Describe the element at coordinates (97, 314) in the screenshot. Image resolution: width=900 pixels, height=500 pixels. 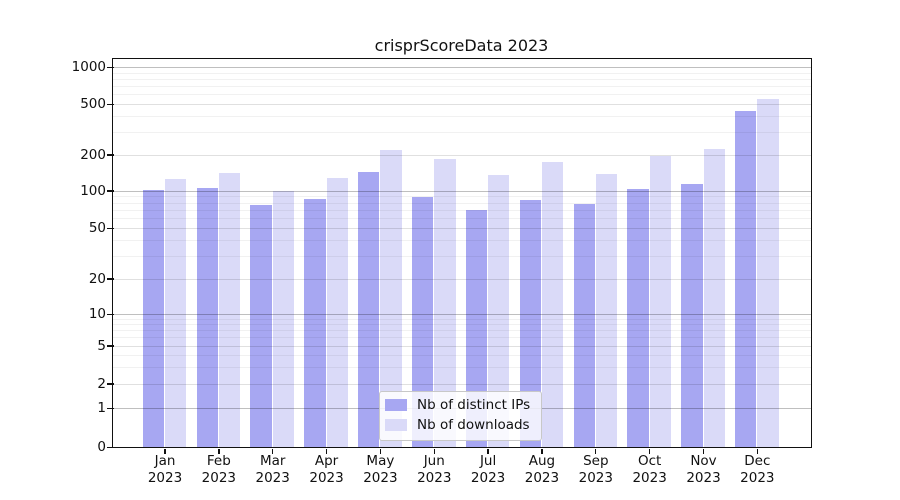
I see `y-tick-label: 10` at that location.